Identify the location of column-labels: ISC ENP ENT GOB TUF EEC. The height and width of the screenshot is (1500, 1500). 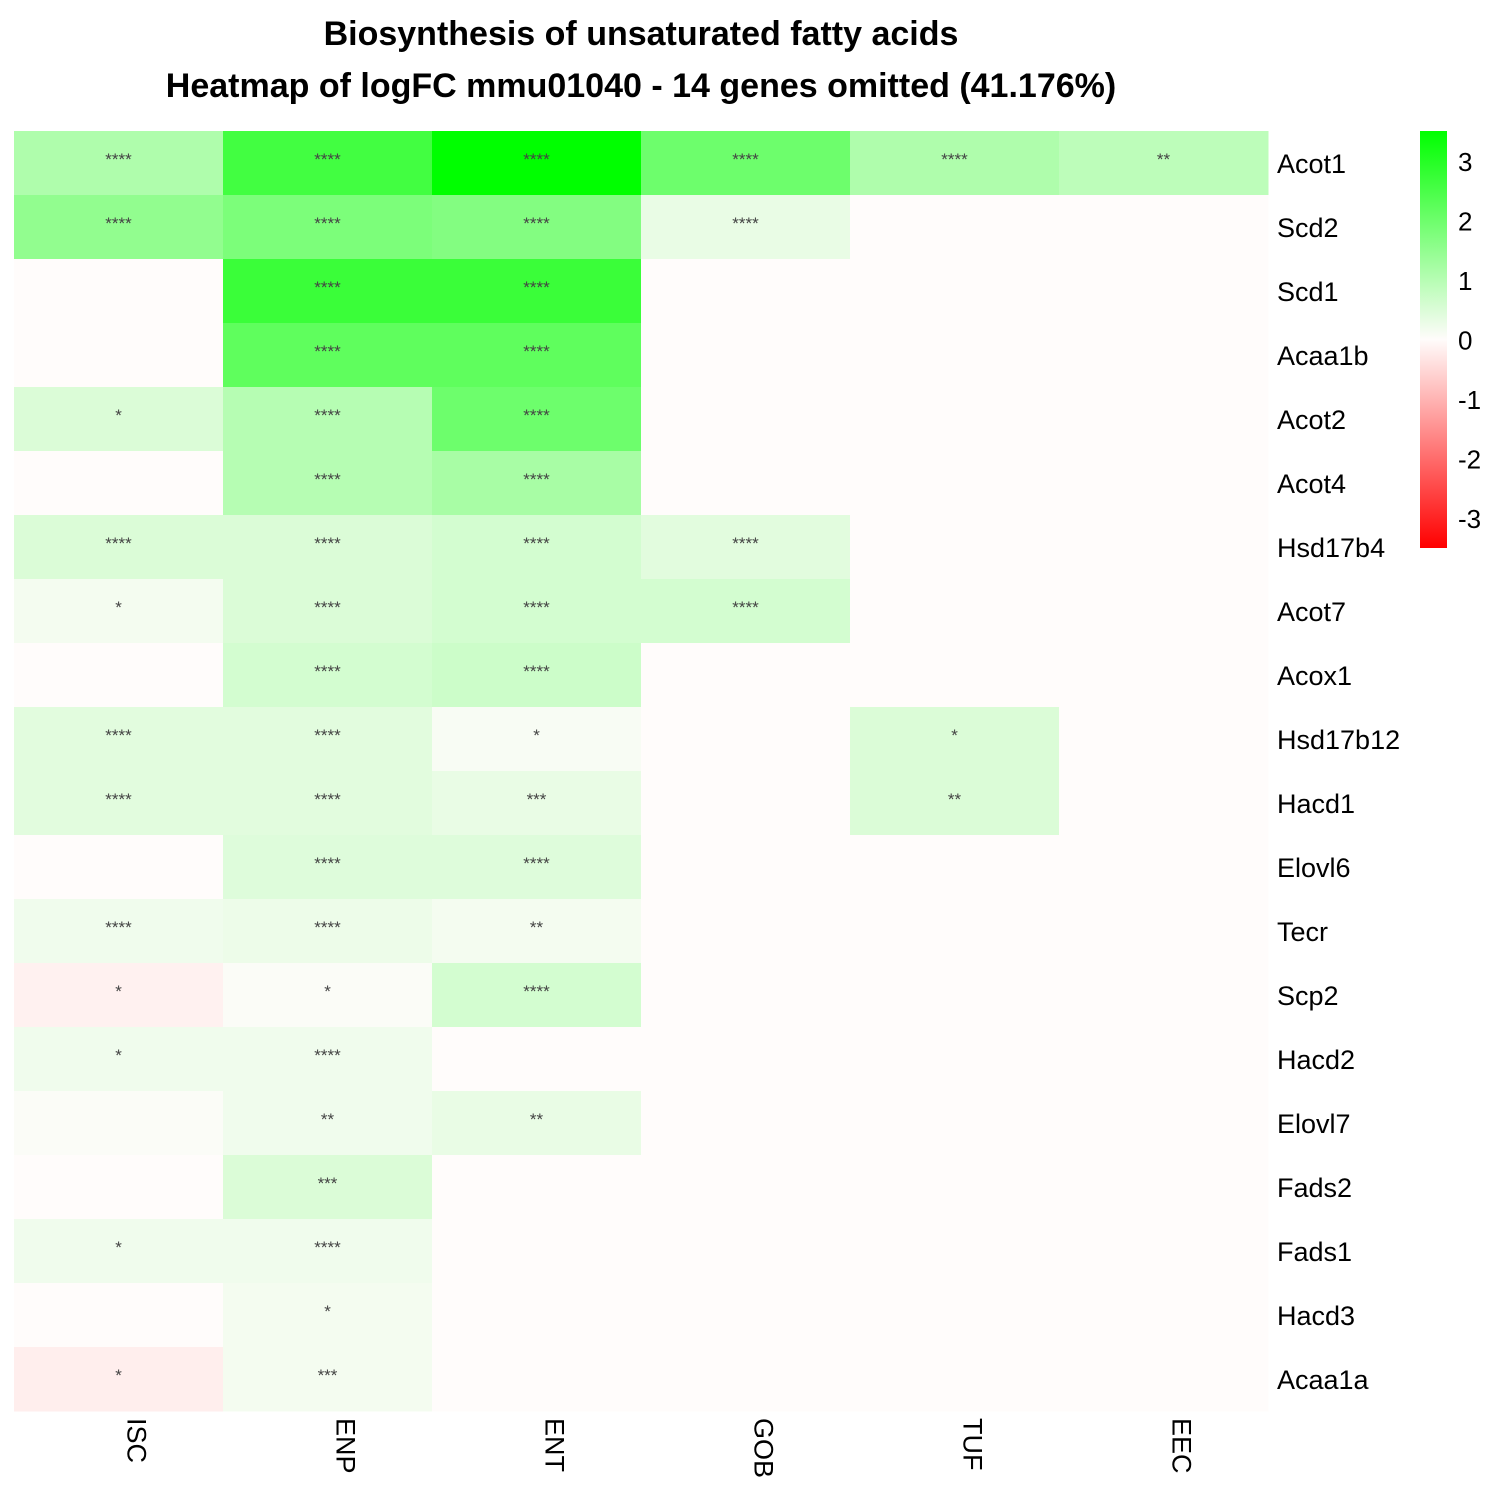
(659, 1448).